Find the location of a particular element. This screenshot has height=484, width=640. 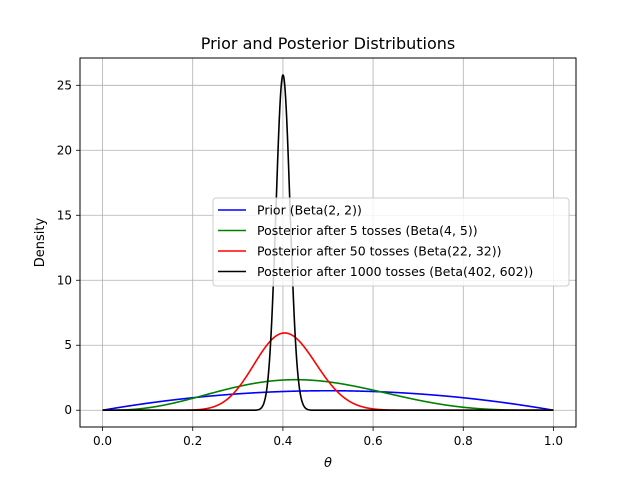

legend-label: Posterior after 5 tosses (Beta(4, 5)) is located at coordinates (367, 230).